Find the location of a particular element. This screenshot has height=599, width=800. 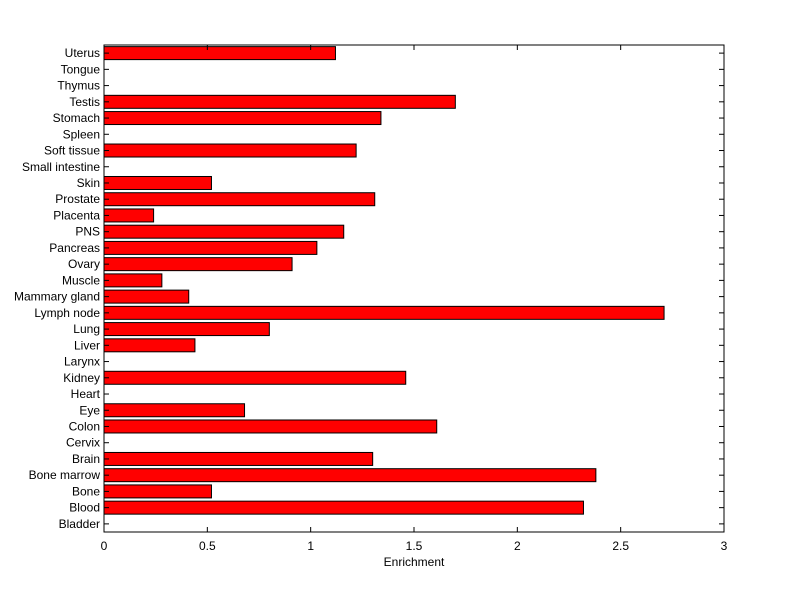

y-tick-label: Brain is located at coordinates (86, 459).